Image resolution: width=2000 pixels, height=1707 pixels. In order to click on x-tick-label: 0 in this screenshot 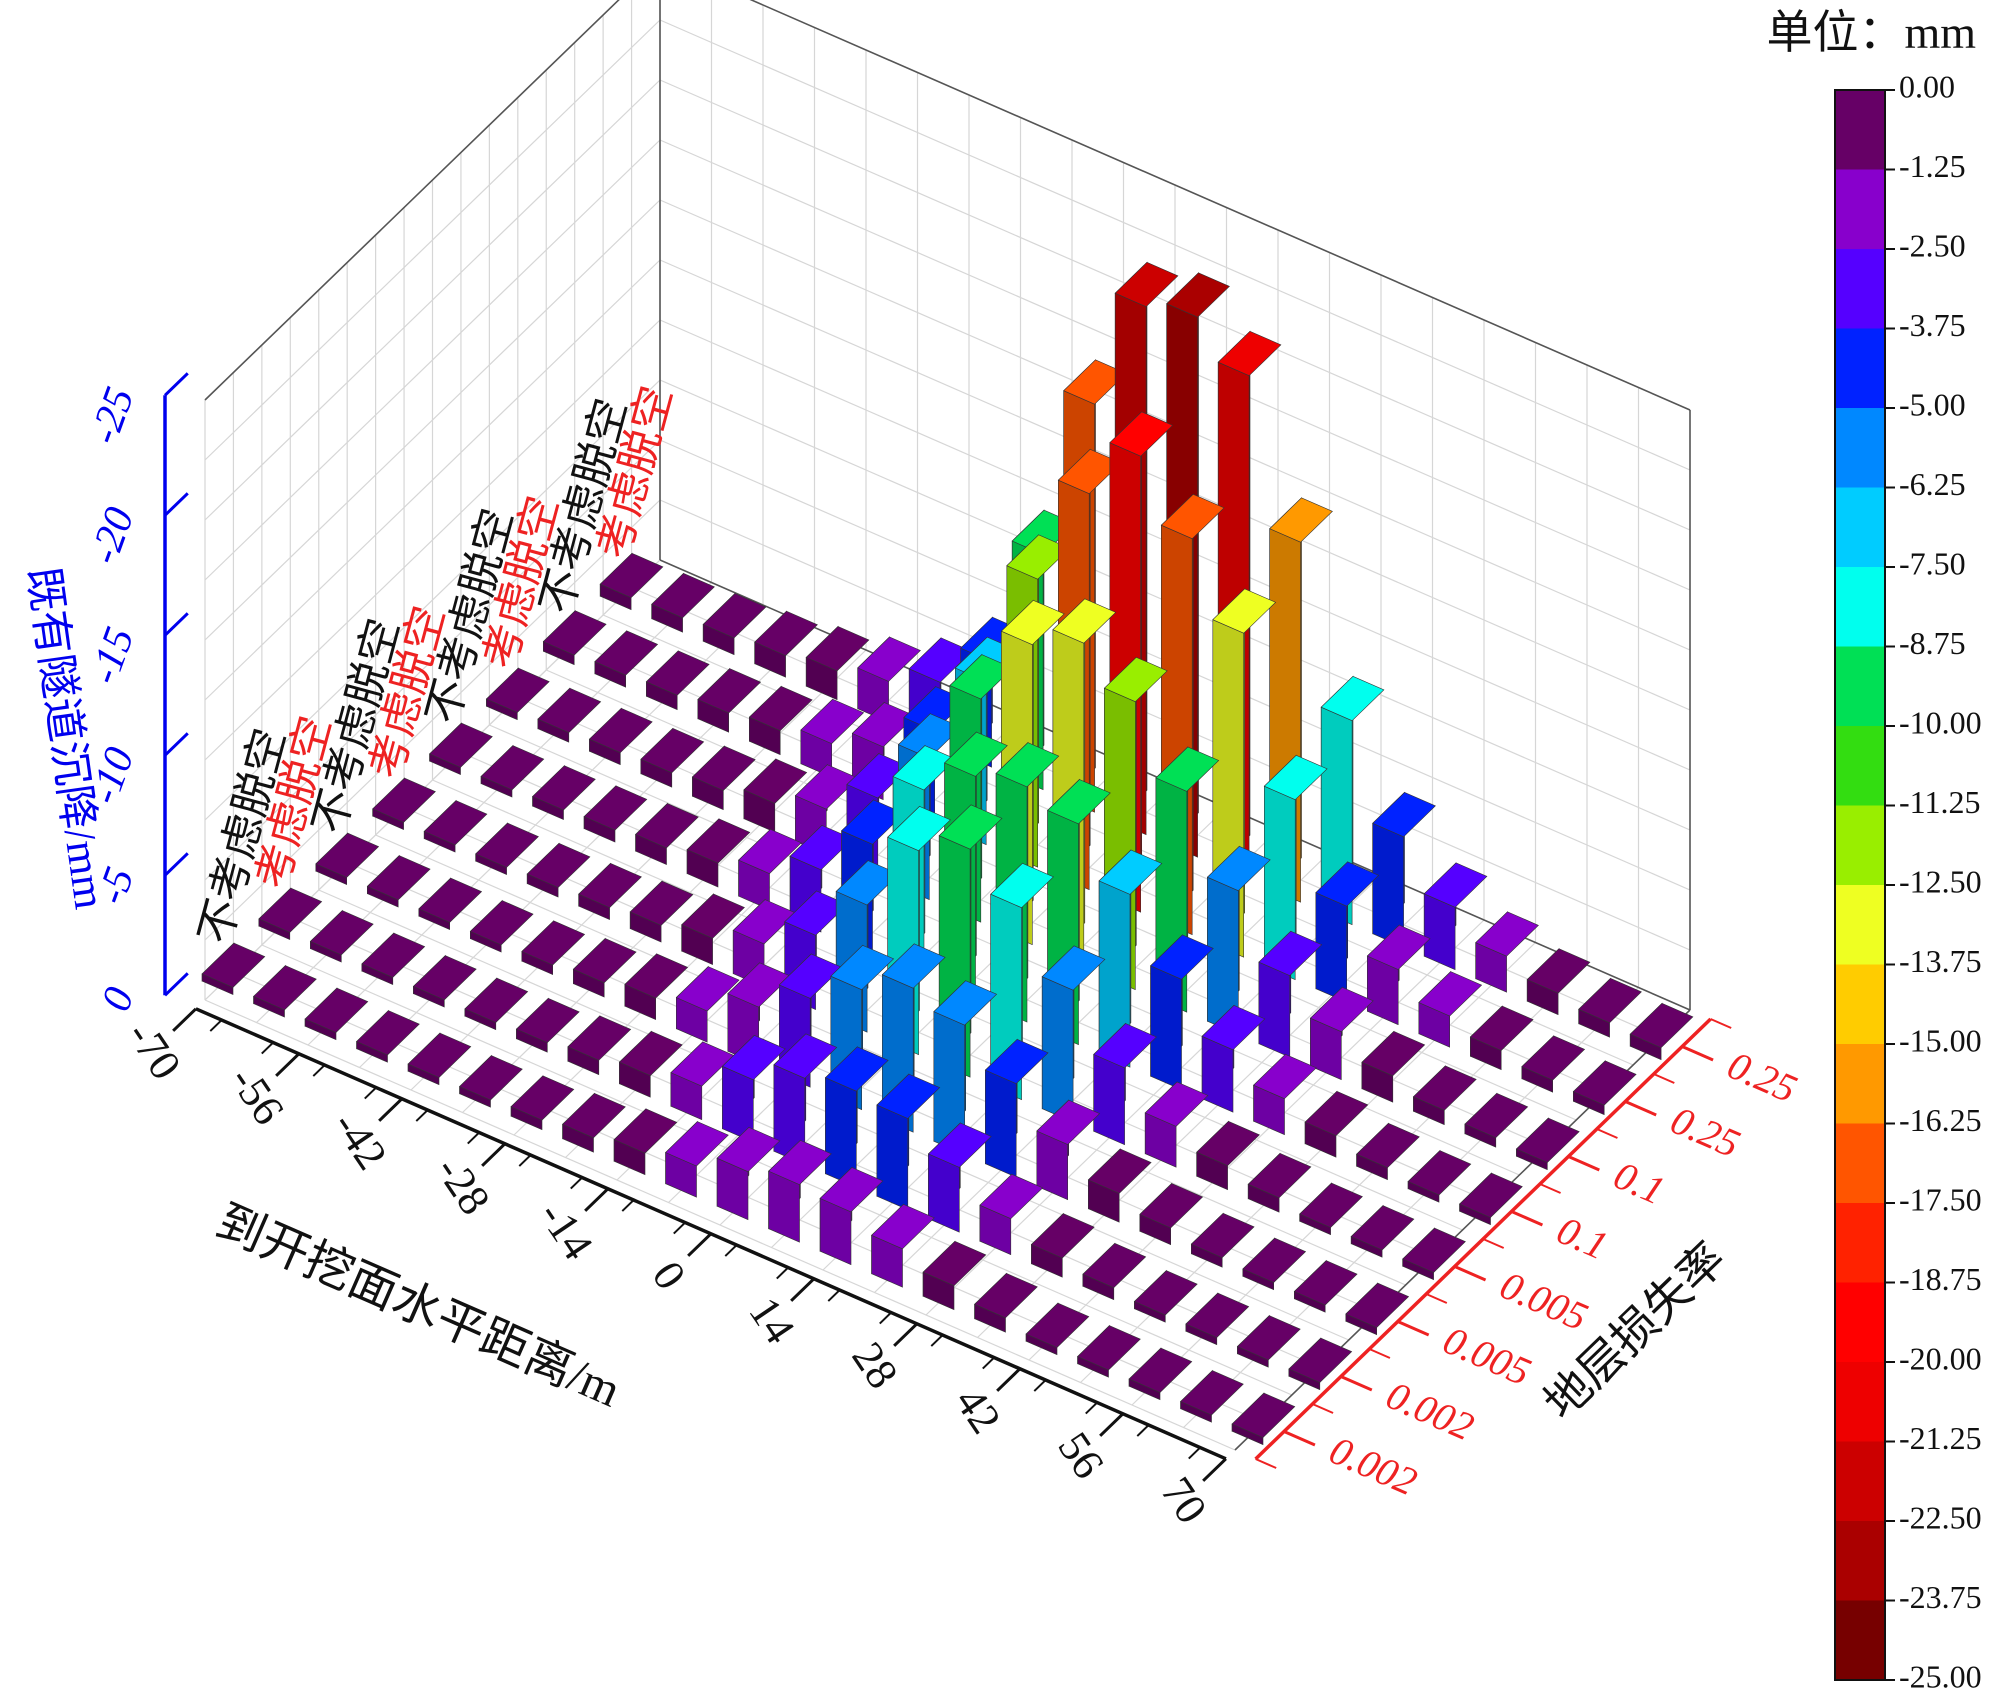, I will do `click(669, 1276)`.